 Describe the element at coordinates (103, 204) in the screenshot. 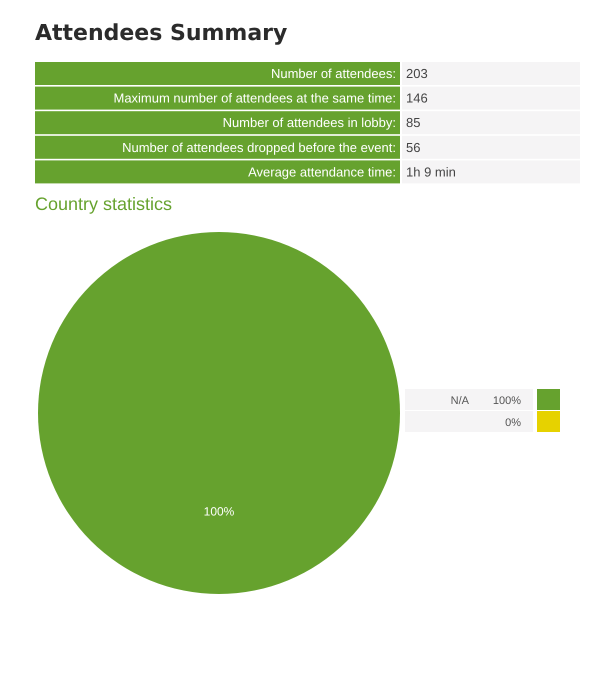

I see `chart-title: Country statistics` at that location.